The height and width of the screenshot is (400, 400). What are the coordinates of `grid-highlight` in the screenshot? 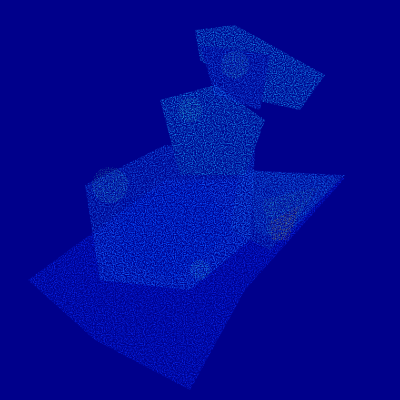 It's located at (295, 205).